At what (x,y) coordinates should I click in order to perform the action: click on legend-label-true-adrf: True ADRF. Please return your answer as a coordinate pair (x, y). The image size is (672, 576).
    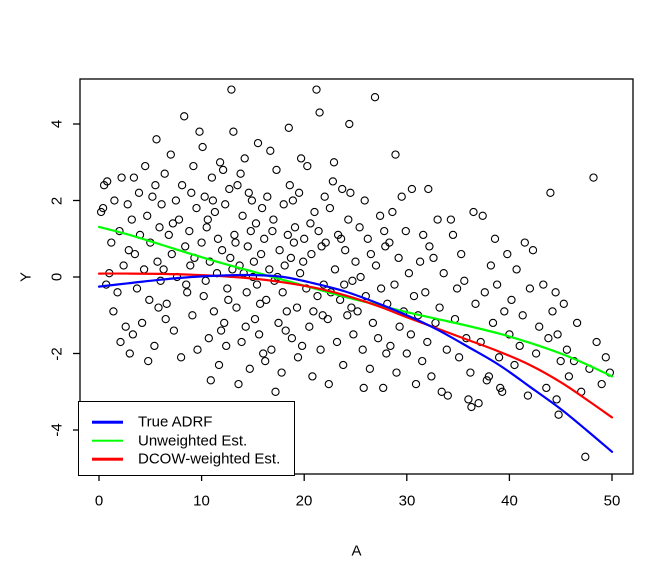
    Looking at the image, I should click on (175, 422).